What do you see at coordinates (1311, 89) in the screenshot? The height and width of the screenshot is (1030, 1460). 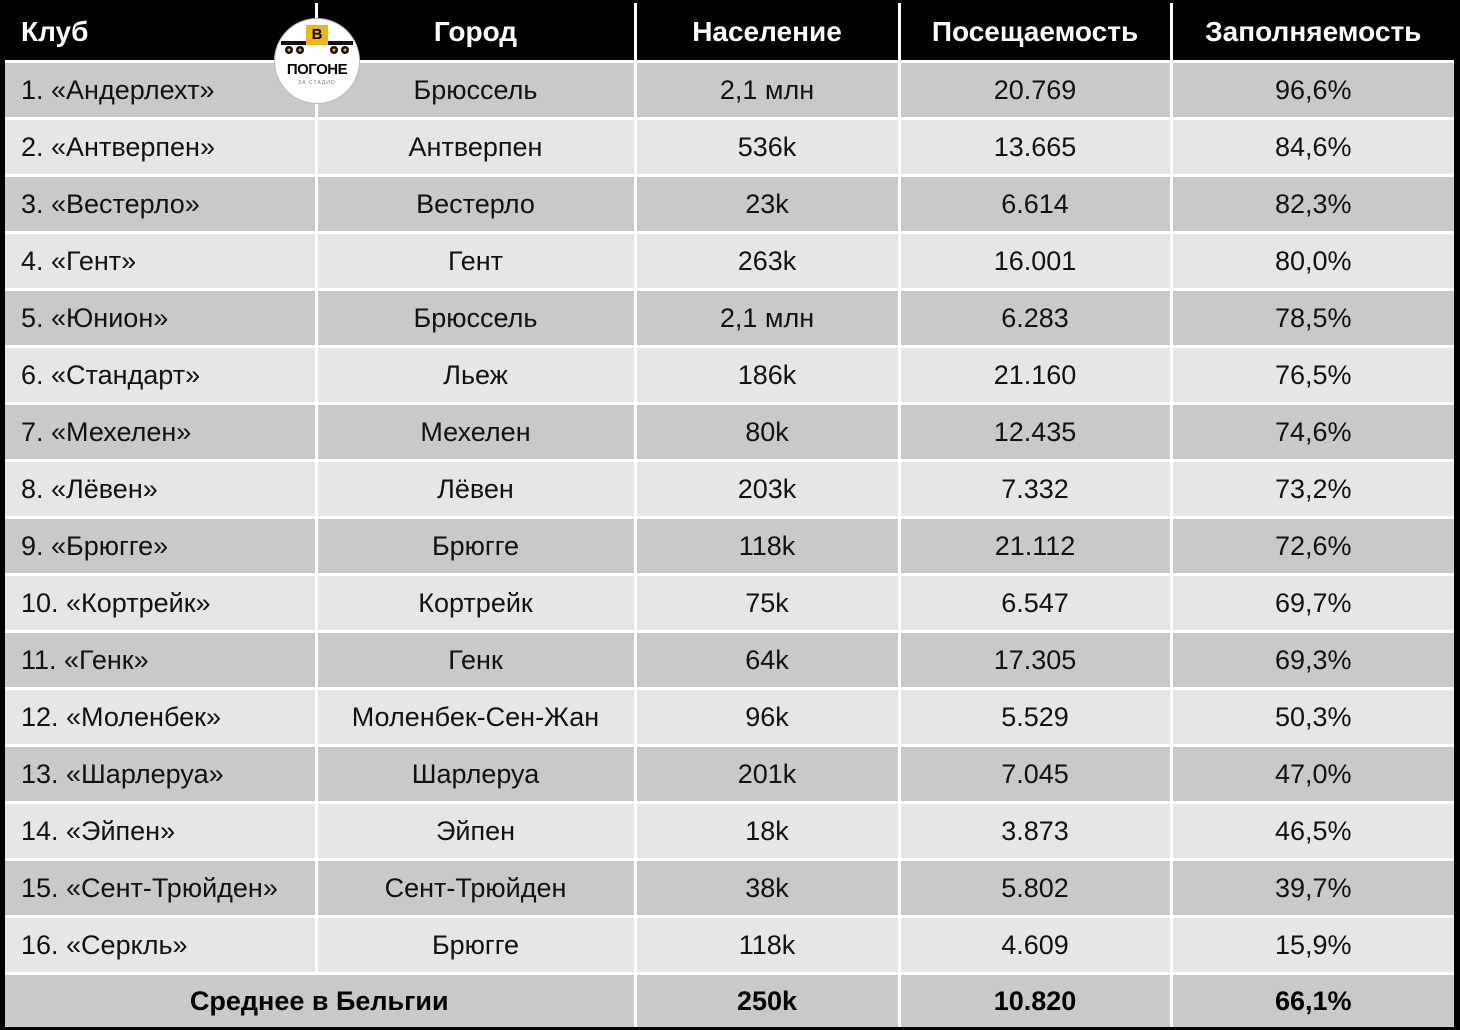 I see `cell-occupancy: 96,6%` at bounding box center [1311, 89].